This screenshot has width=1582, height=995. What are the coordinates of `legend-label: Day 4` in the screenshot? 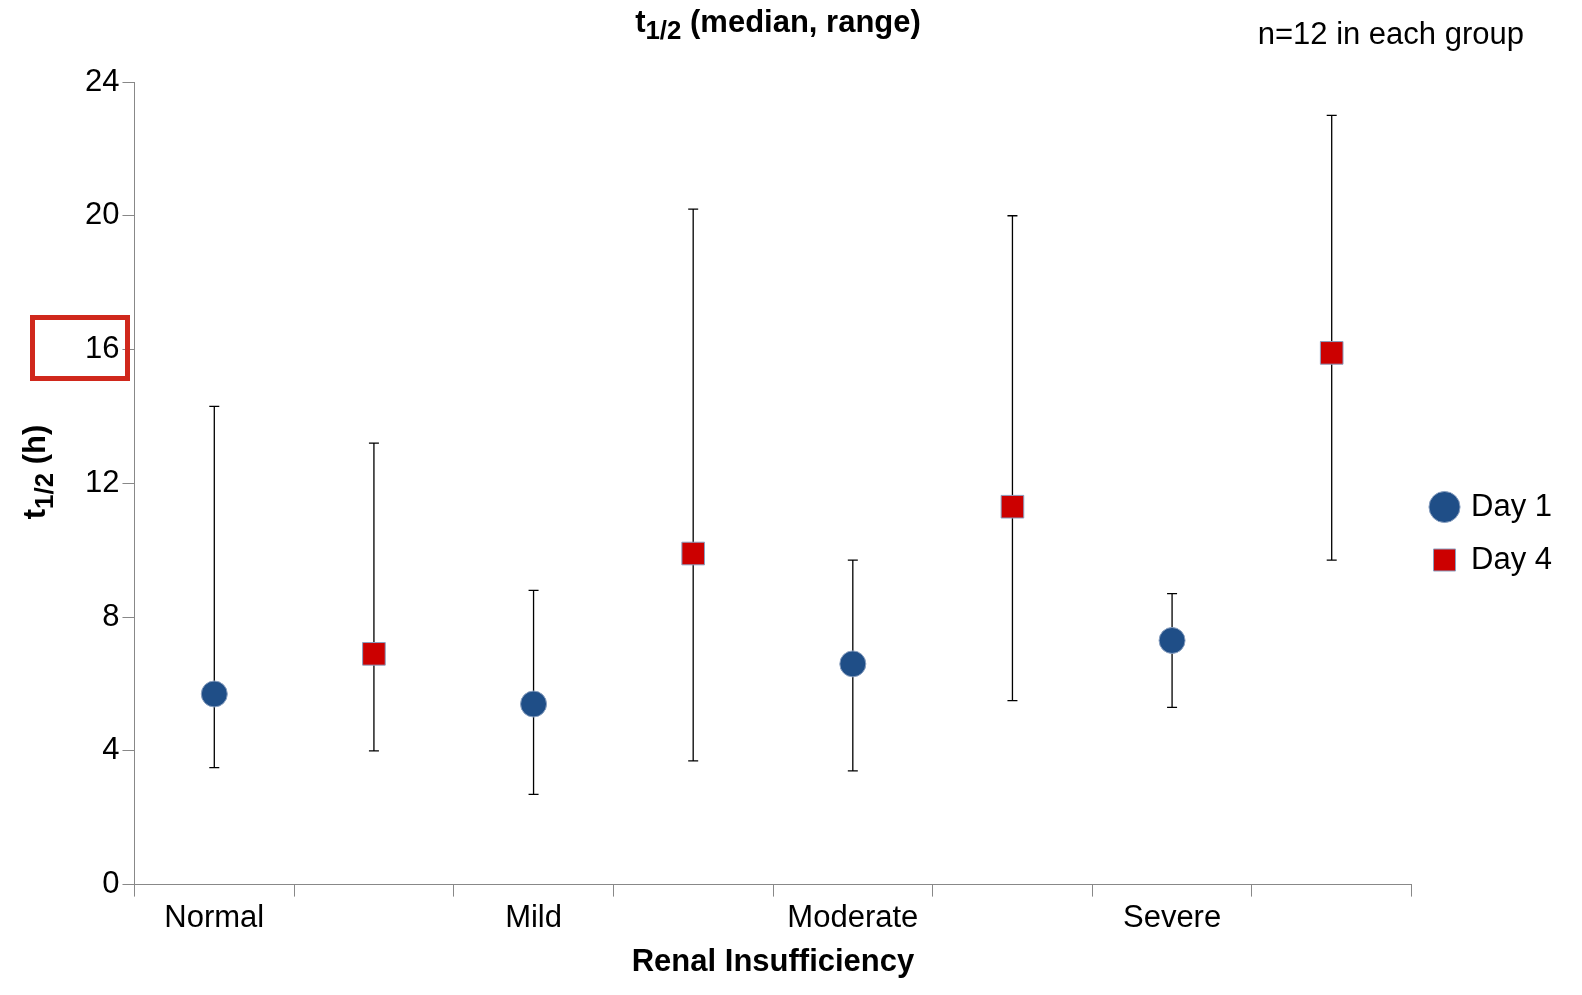 It's located at (1511, 558).